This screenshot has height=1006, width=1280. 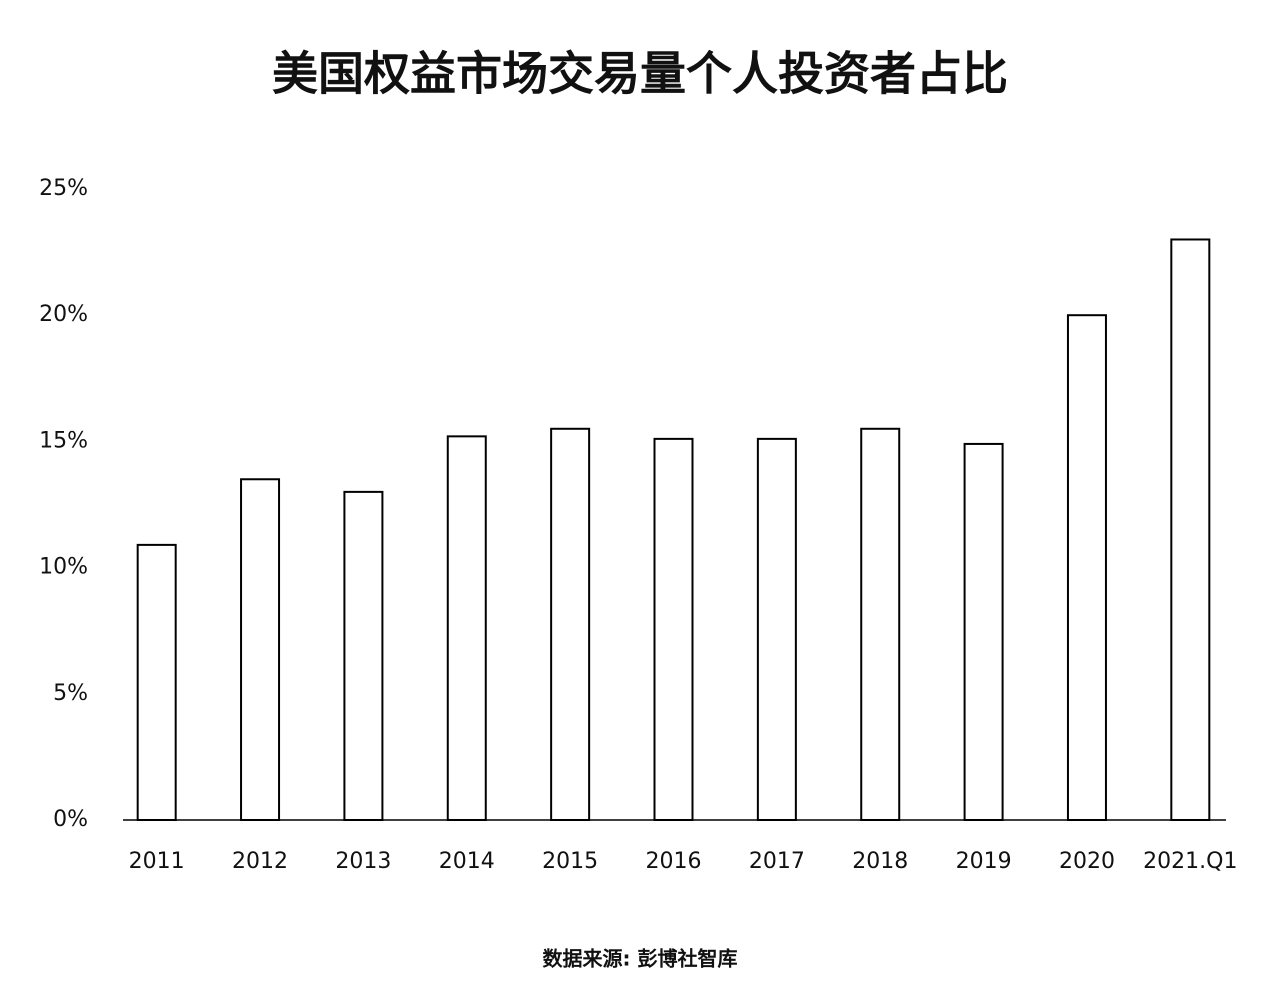 I want to click on x-tick-label: 2017, so click(x=777, y=861).